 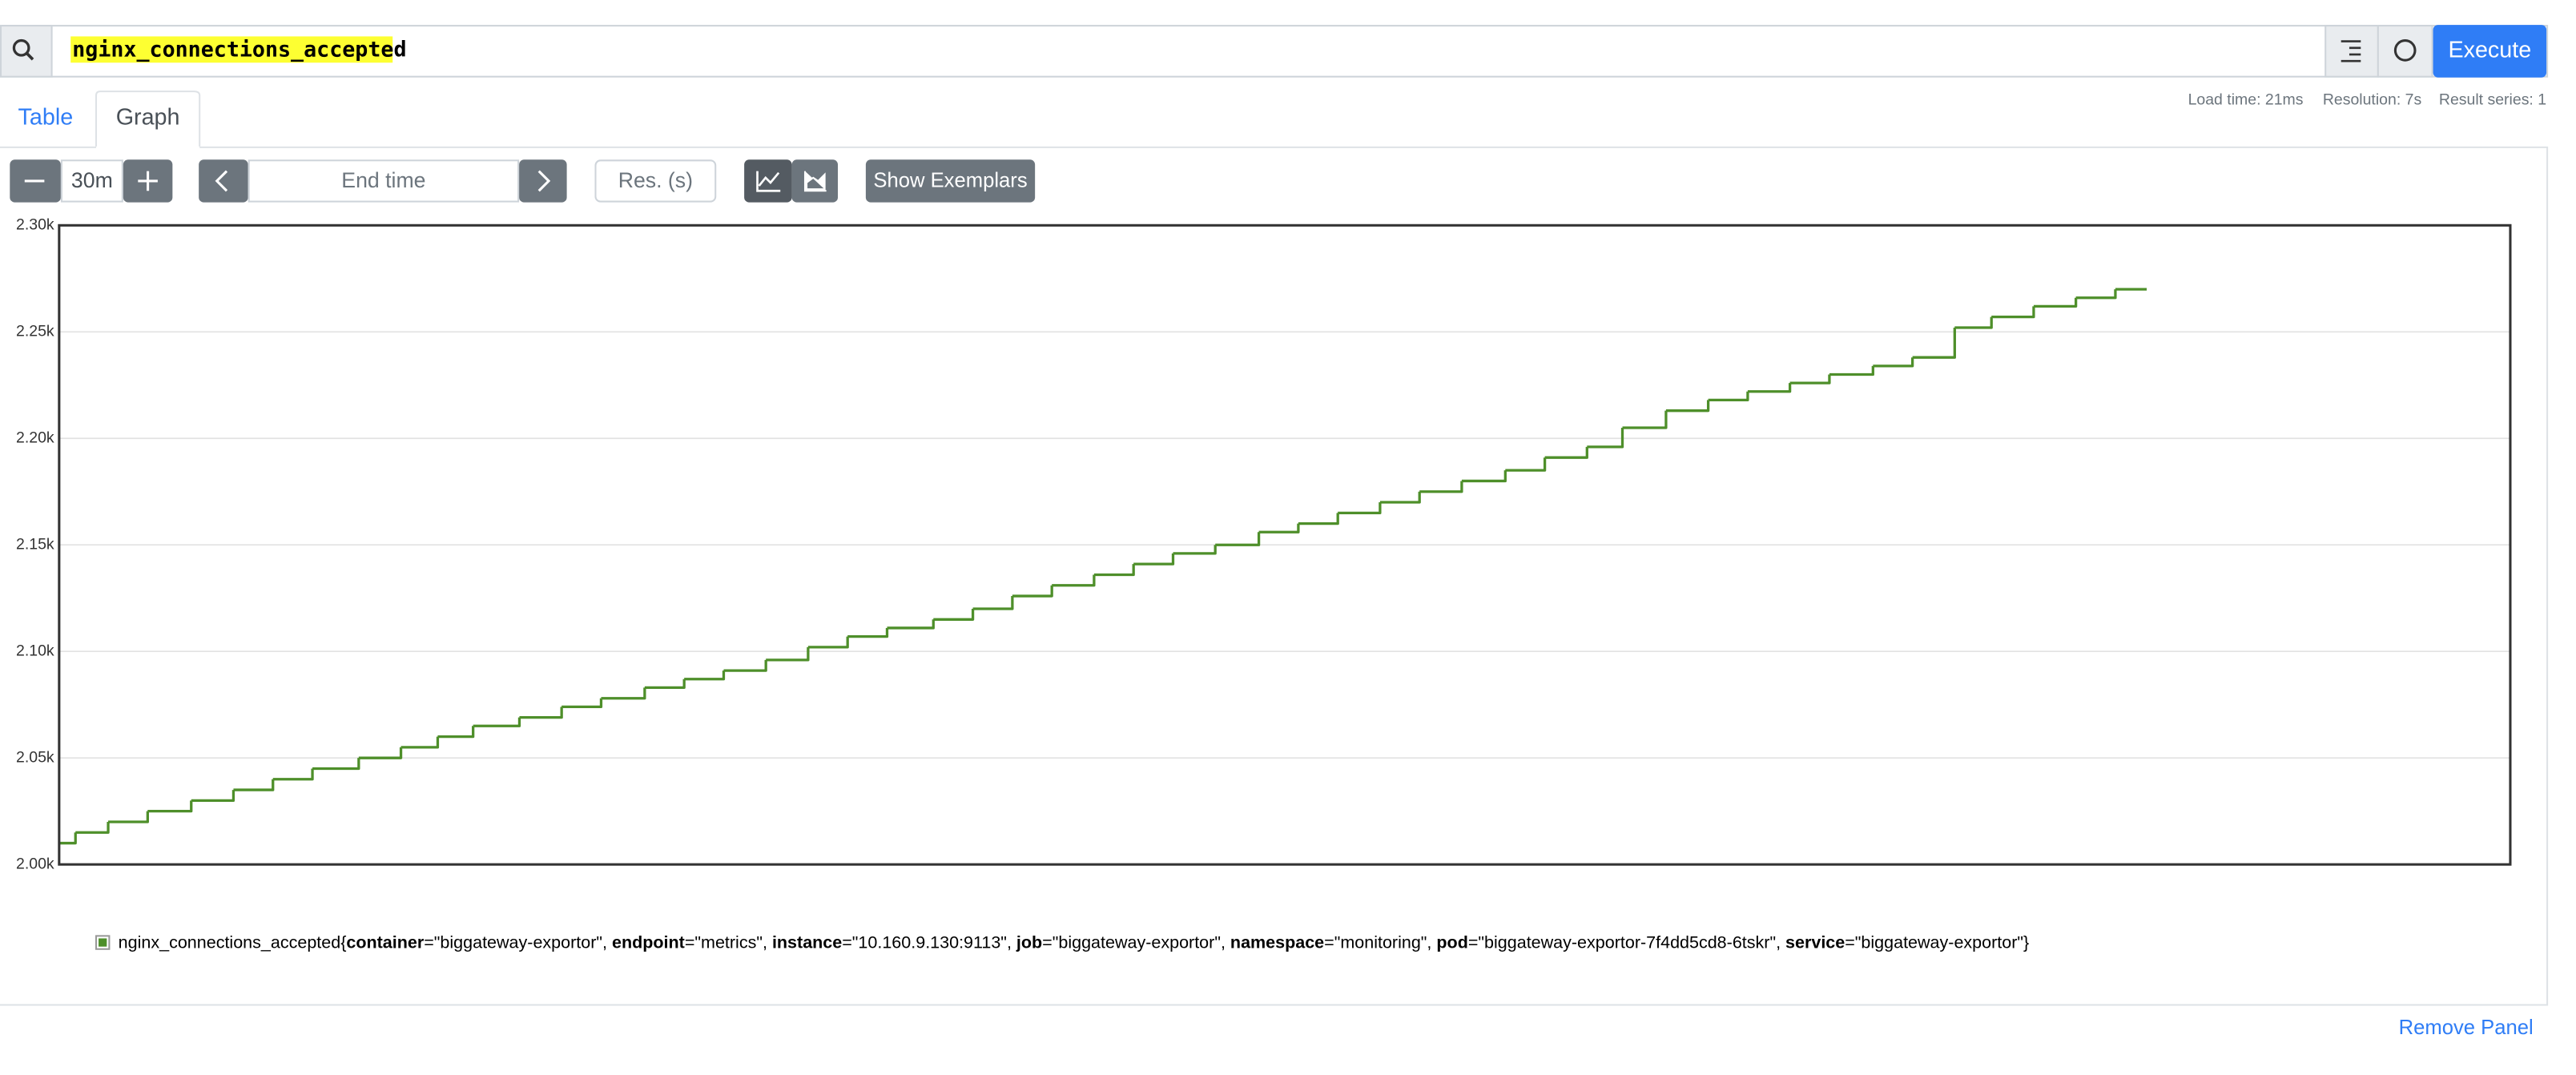 I want to click on y-tick-label: 2.30k, so click(x=35, y=224).